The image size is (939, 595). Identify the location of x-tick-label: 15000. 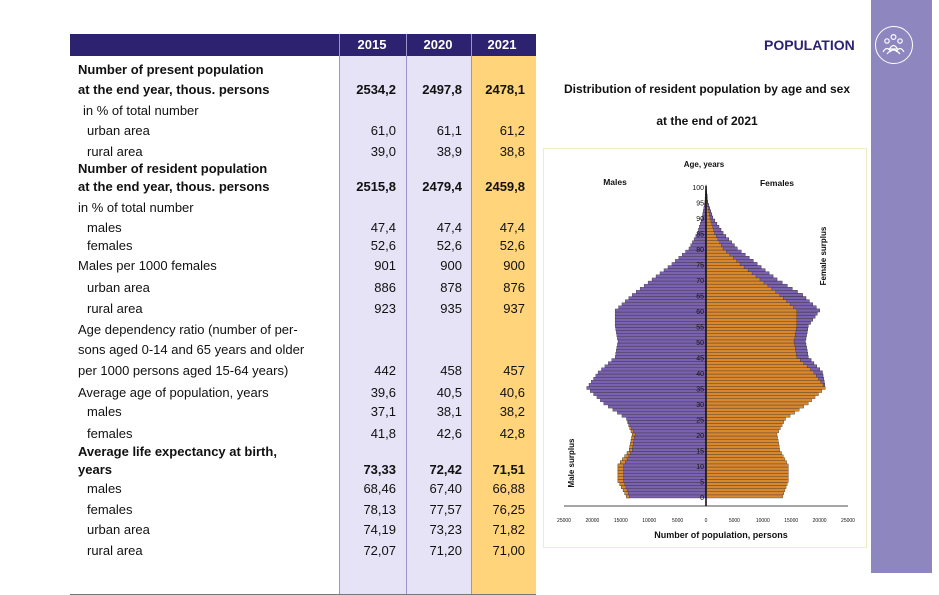
(621, 521).